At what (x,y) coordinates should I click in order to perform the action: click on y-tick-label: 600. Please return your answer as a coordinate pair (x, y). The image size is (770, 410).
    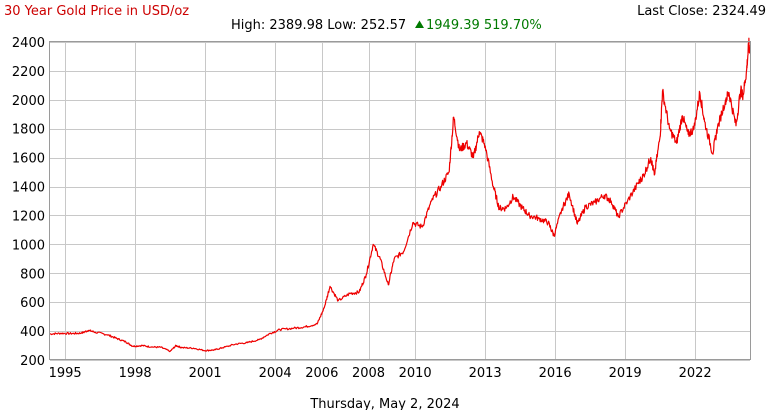
    Looking at the image, I should click on (32, 303).